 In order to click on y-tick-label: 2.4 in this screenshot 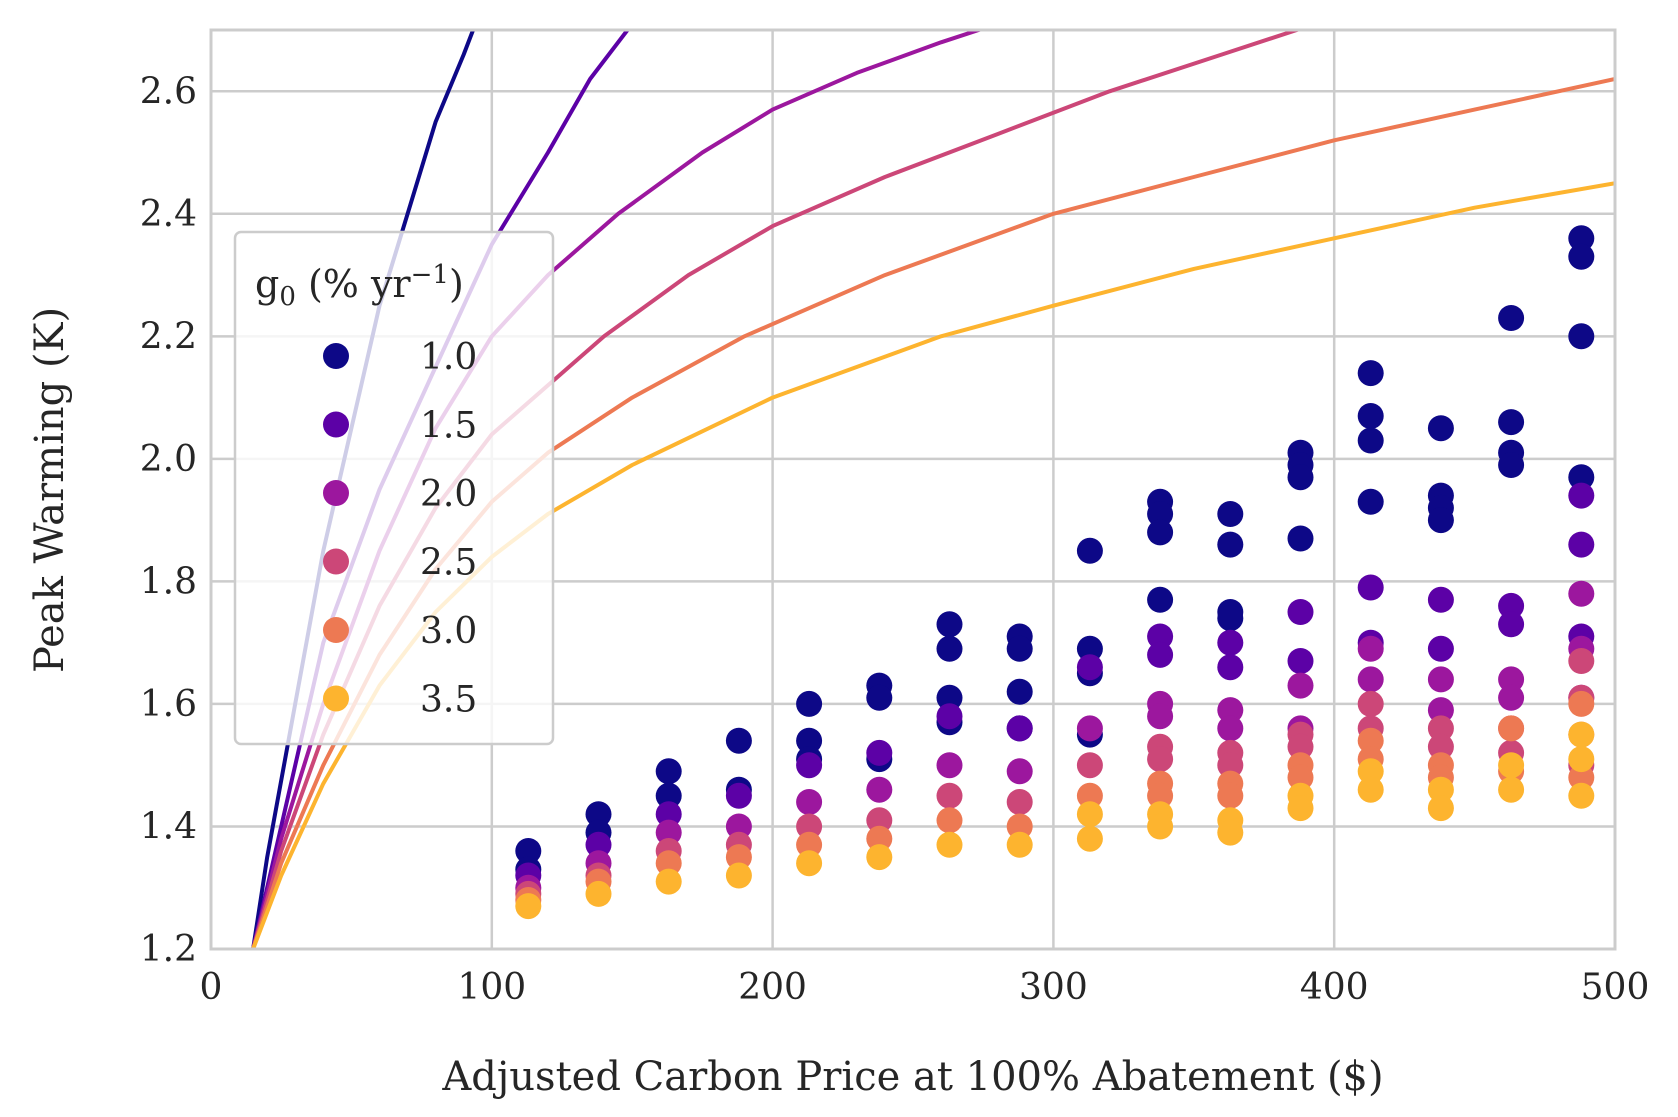, I will do `click(168, 214)`.